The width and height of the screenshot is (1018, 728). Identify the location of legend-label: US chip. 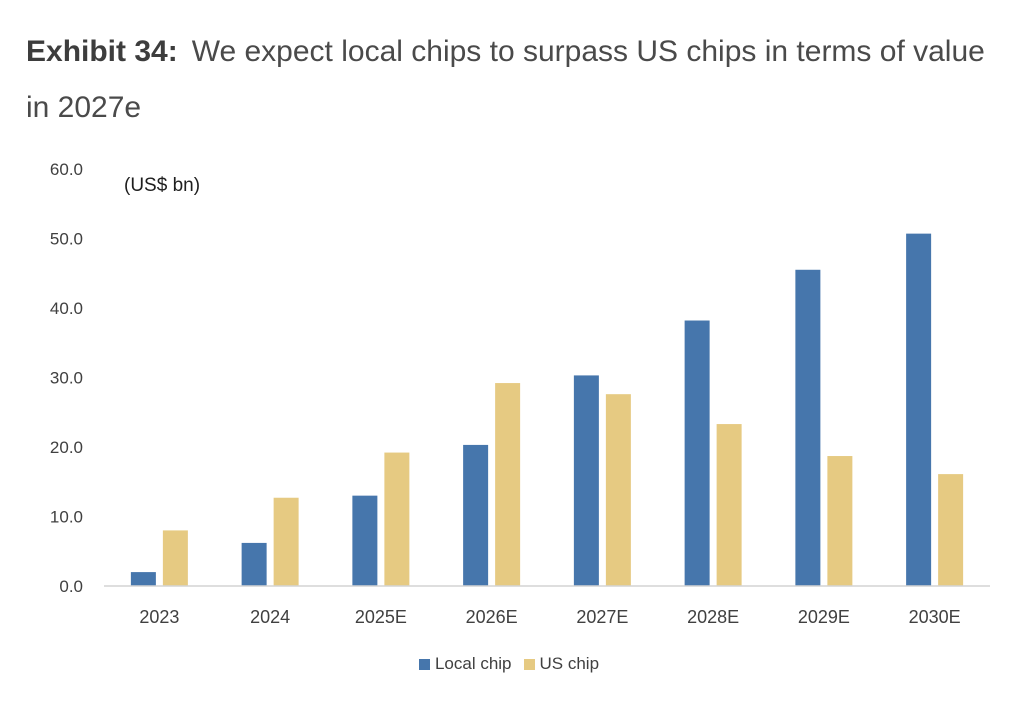
(569, 663).